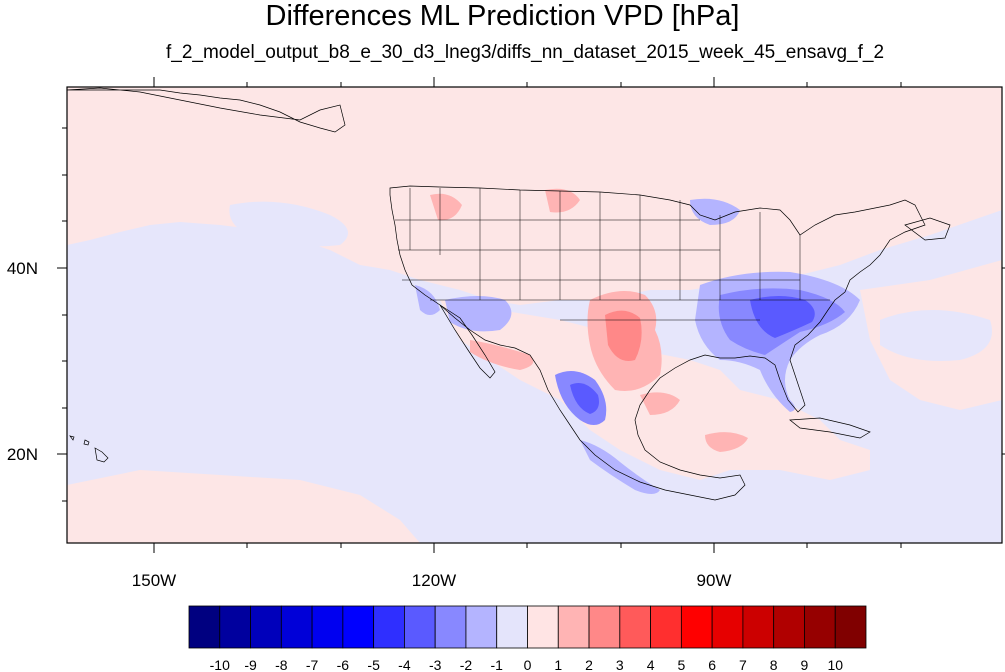 This screenshot has width=1005, height=672. What do you see at coordinates (562, 200) in the screenshot?
I see `positive-anomaly-northern-plains` at bounding box center [562, 200].